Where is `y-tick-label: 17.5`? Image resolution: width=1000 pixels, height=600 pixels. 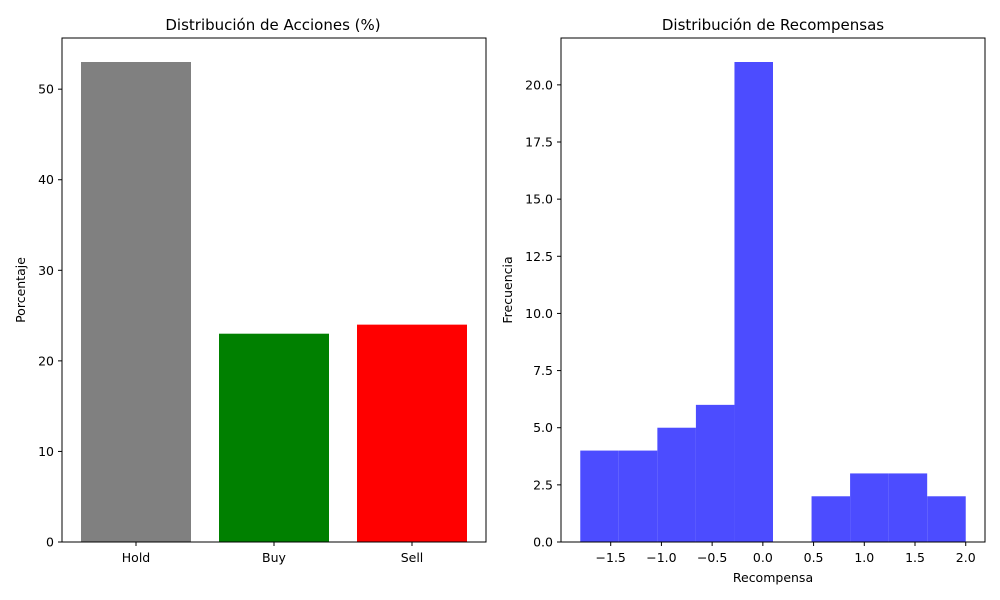
y-tick-label: 17.5 is located at coordinates (539, 142).